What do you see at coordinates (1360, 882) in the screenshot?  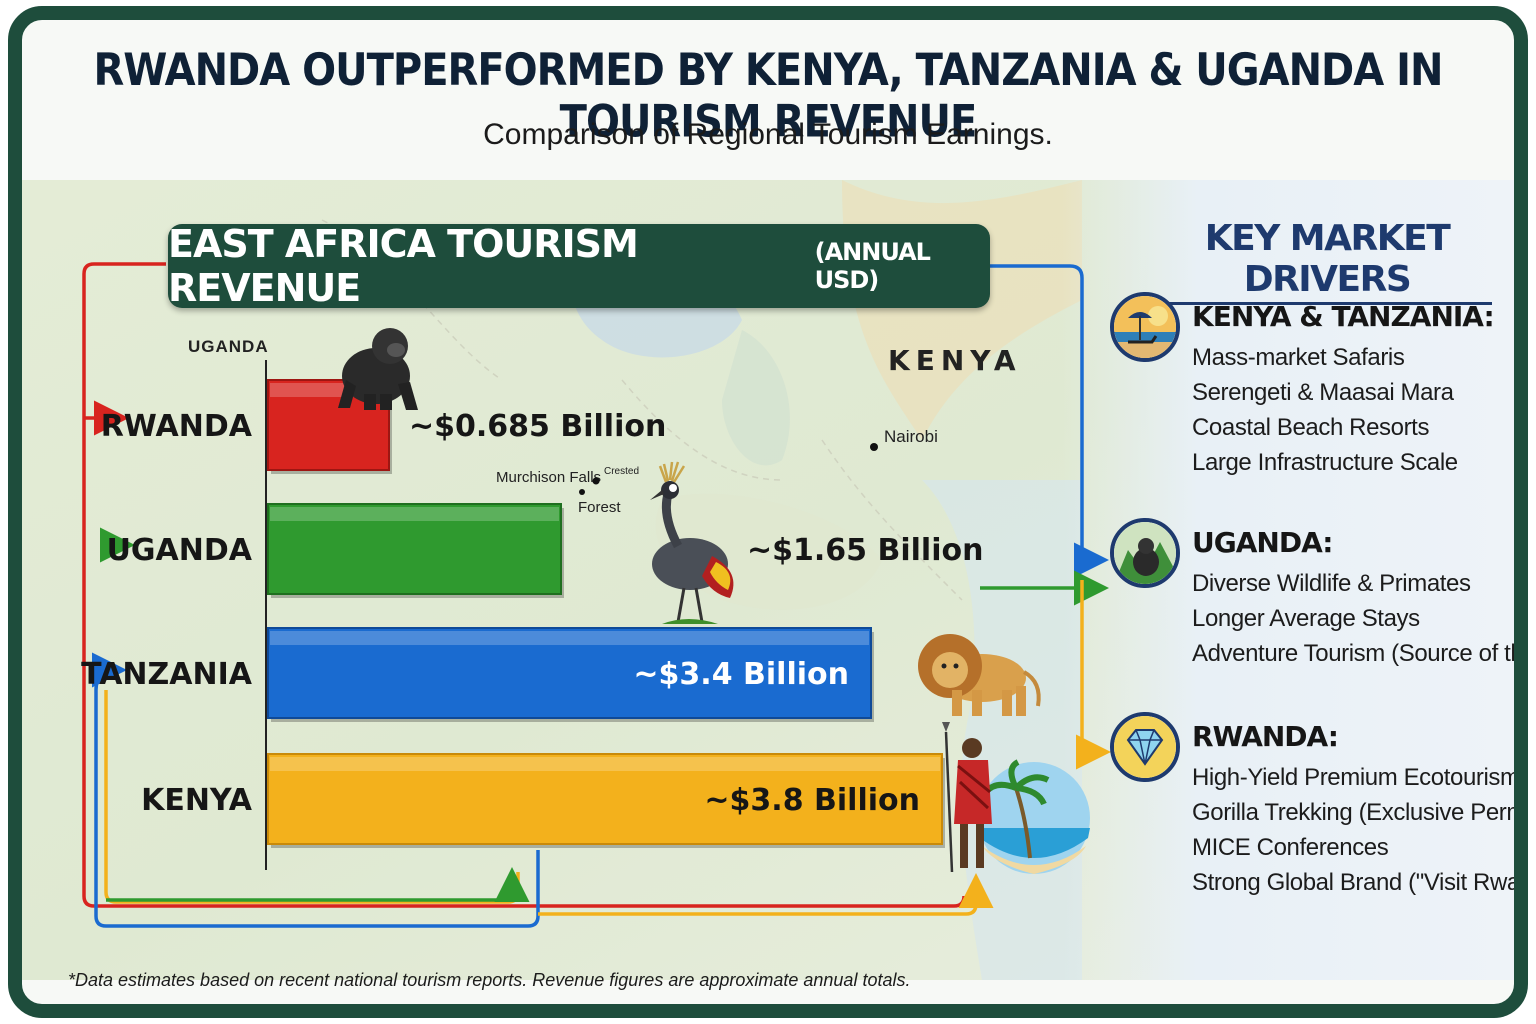 I see `driver-item: Strong Global Brand ("Visit Rwanda")` at bounding box center [1360, 882].